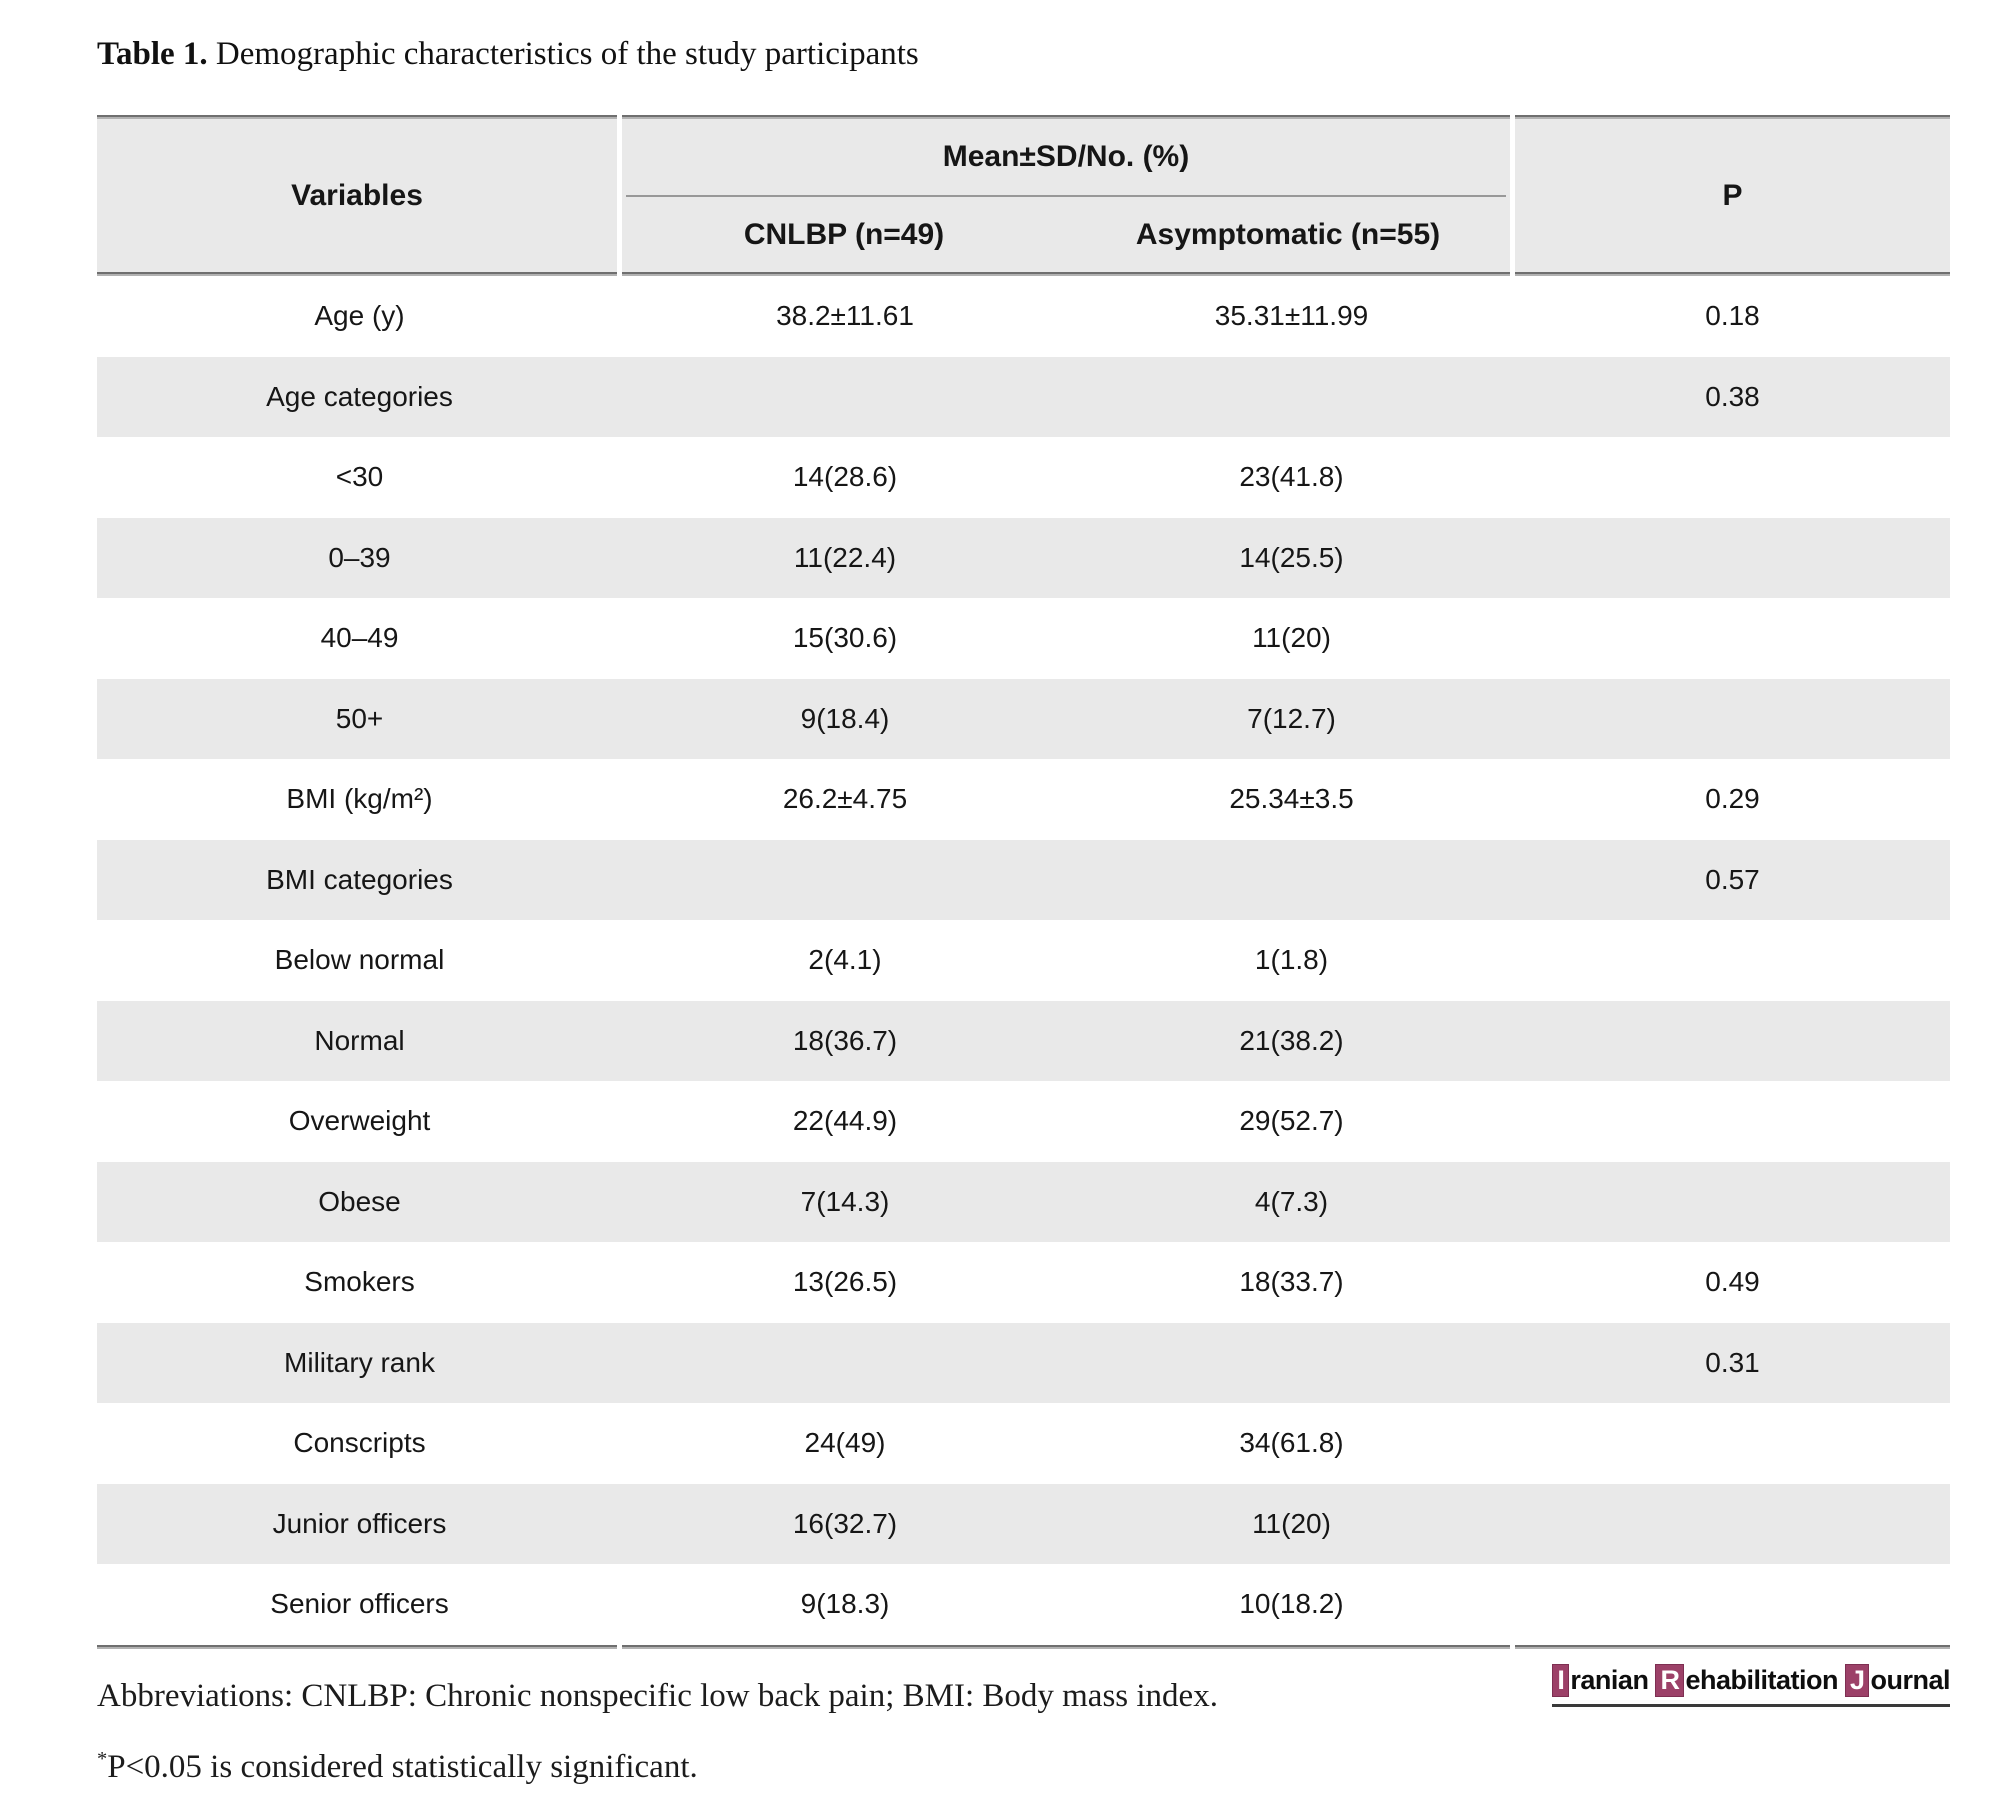  Describe the element at coordinates (1023, 1121) in the screenshot. I see `table-row: Overweight 22(44.9) 29(52.7)` at that location.